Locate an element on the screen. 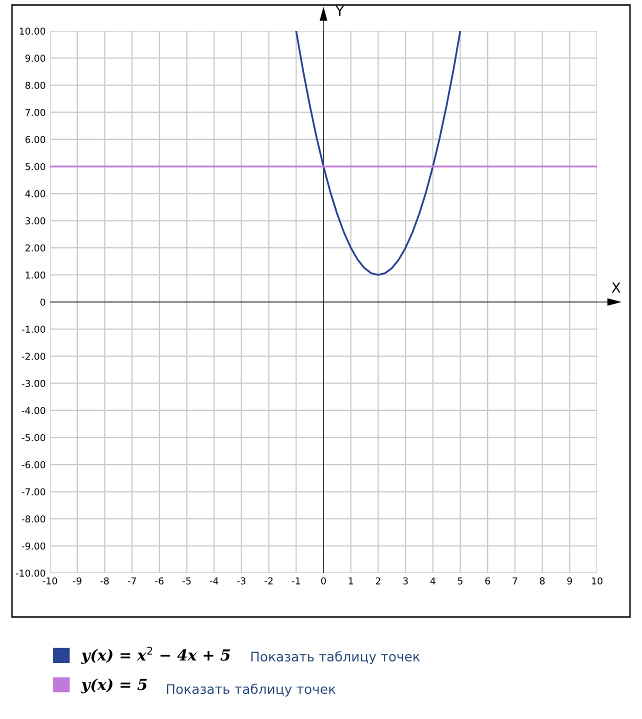 Image resolution: width=642 pixels, height=719 pixels. legend-label: y(x) = 5 is located at coordinates (113, 686).